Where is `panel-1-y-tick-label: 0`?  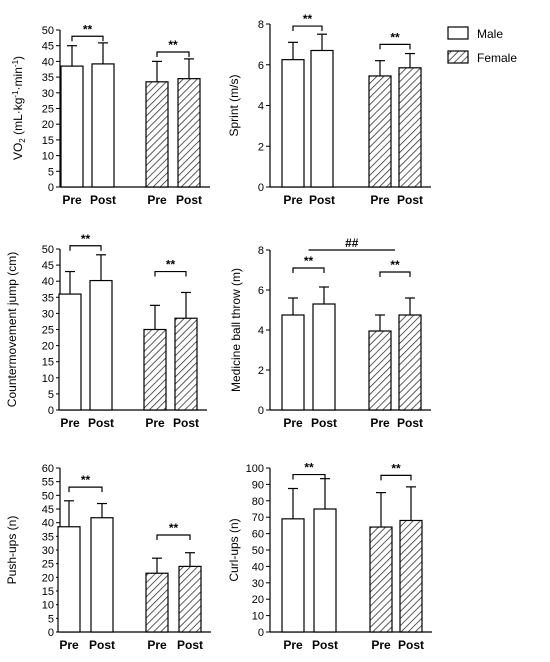
panel-1-y-tick-label: 0 is located at coordinates (51, 188).